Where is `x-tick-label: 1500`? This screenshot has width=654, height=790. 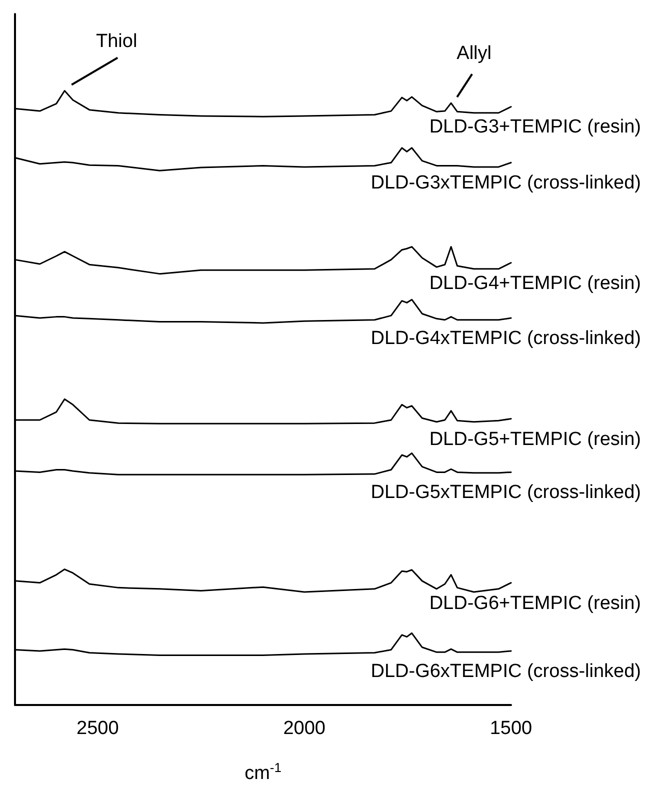
x-tick-label: 1500 is located at coordinates (511, 728).